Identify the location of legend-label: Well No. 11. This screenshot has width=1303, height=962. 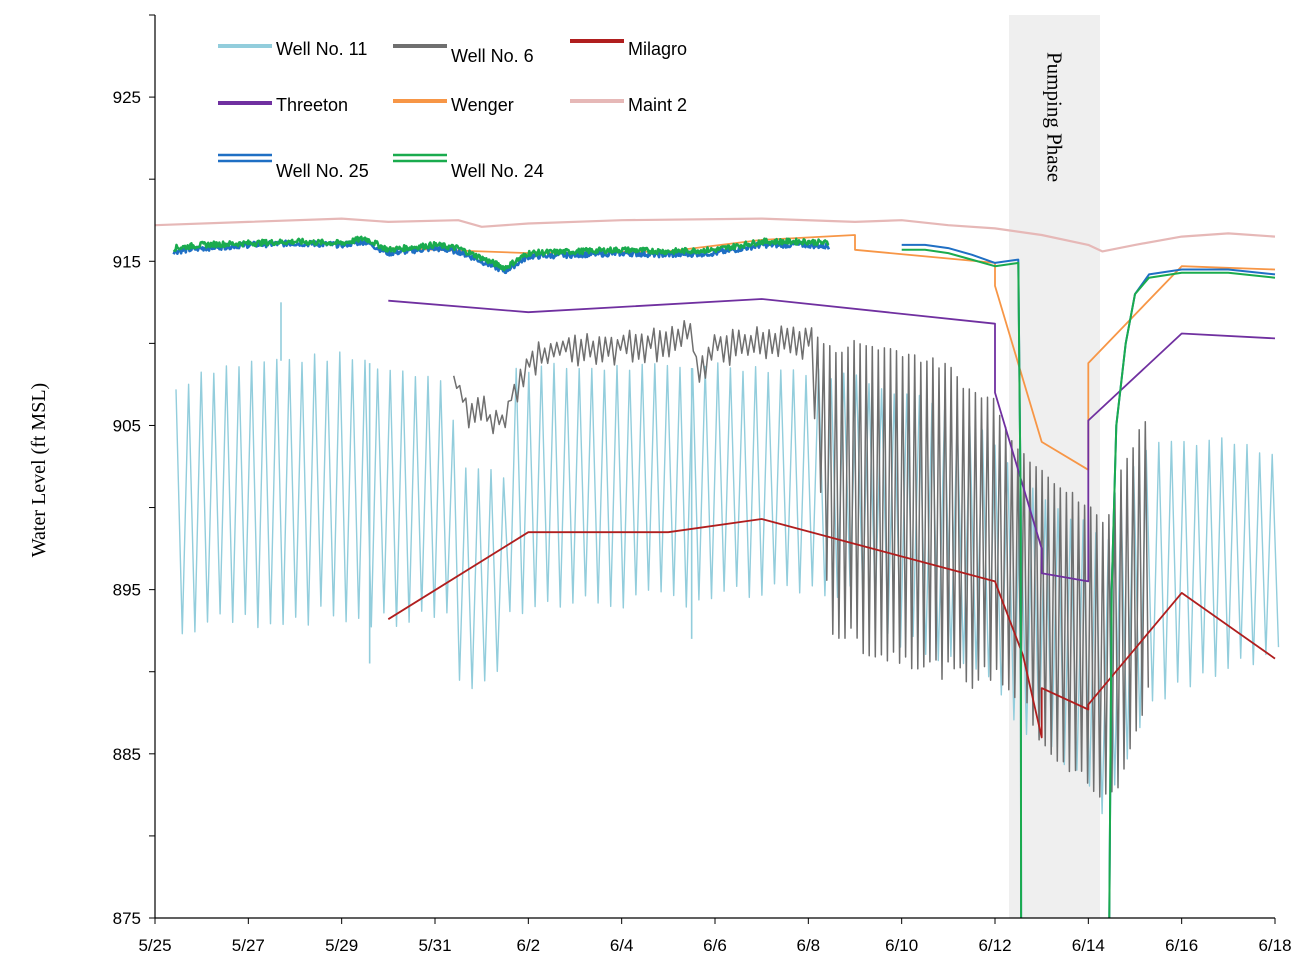
(321, 49).